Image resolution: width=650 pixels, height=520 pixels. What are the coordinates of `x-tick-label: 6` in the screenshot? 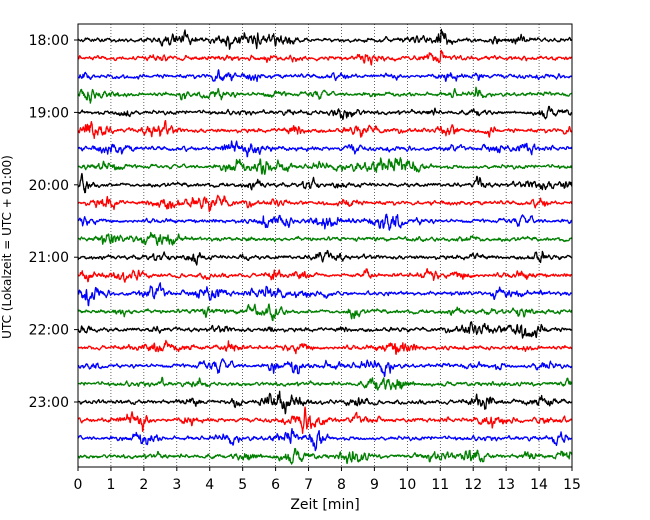 It's located at (275, 485).